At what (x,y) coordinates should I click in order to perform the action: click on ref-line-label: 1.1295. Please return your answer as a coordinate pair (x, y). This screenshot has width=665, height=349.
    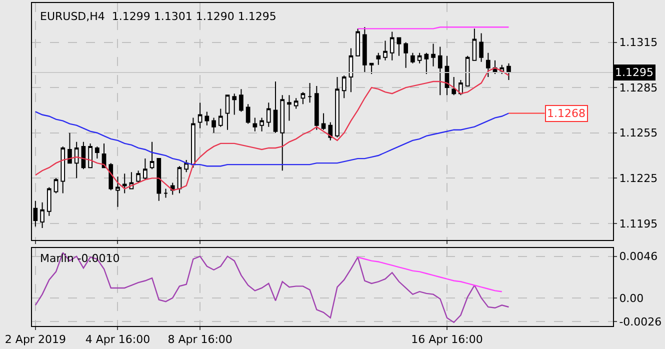
    Looking at the image, I should click on (634, 72).